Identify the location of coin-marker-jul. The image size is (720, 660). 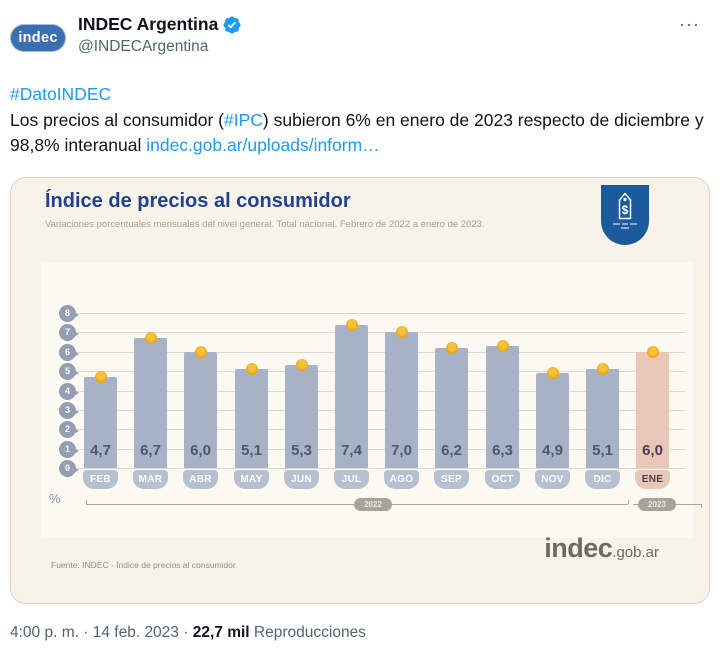
(351, 324).